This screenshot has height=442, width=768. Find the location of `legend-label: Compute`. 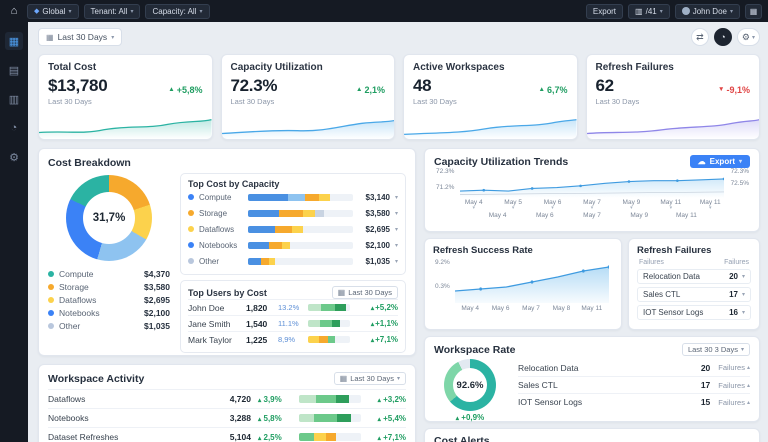

legend-label: Compute is located at coordinates (76, 273).